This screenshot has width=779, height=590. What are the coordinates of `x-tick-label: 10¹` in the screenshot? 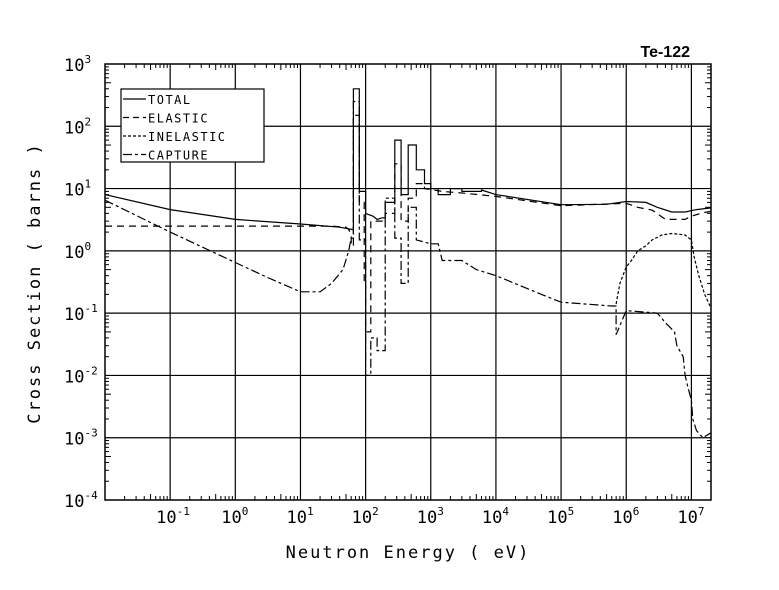 It's located at (299, 516).